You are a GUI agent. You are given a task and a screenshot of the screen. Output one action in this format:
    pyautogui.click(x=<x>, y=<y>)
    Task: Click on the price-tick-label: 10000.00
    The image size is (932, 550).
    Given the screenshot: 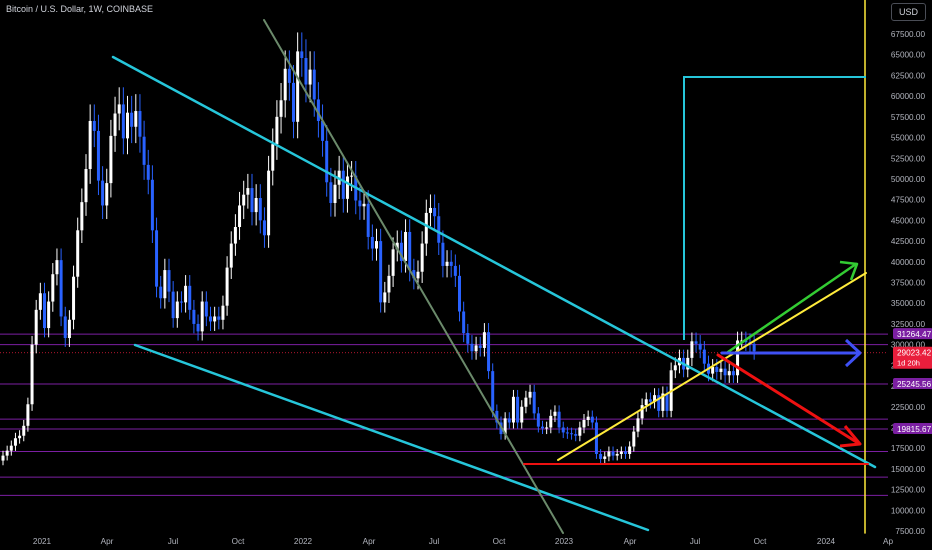 What is the action you would take?
    pyautogui.click(x=908, y=510)
    